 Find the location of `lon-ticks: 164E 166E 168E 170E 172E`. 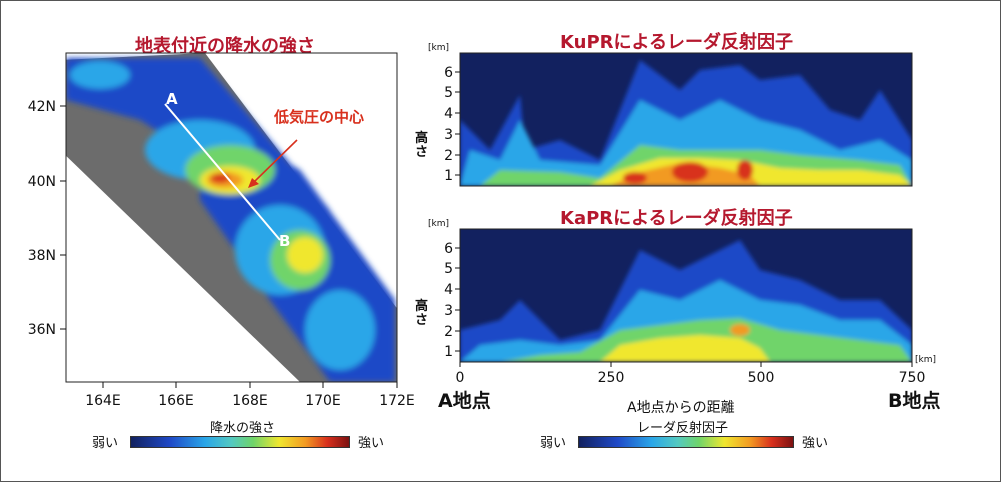

lon-ticks: 164E 166E 168E 170E 172E is located at coordinates (250, 395).